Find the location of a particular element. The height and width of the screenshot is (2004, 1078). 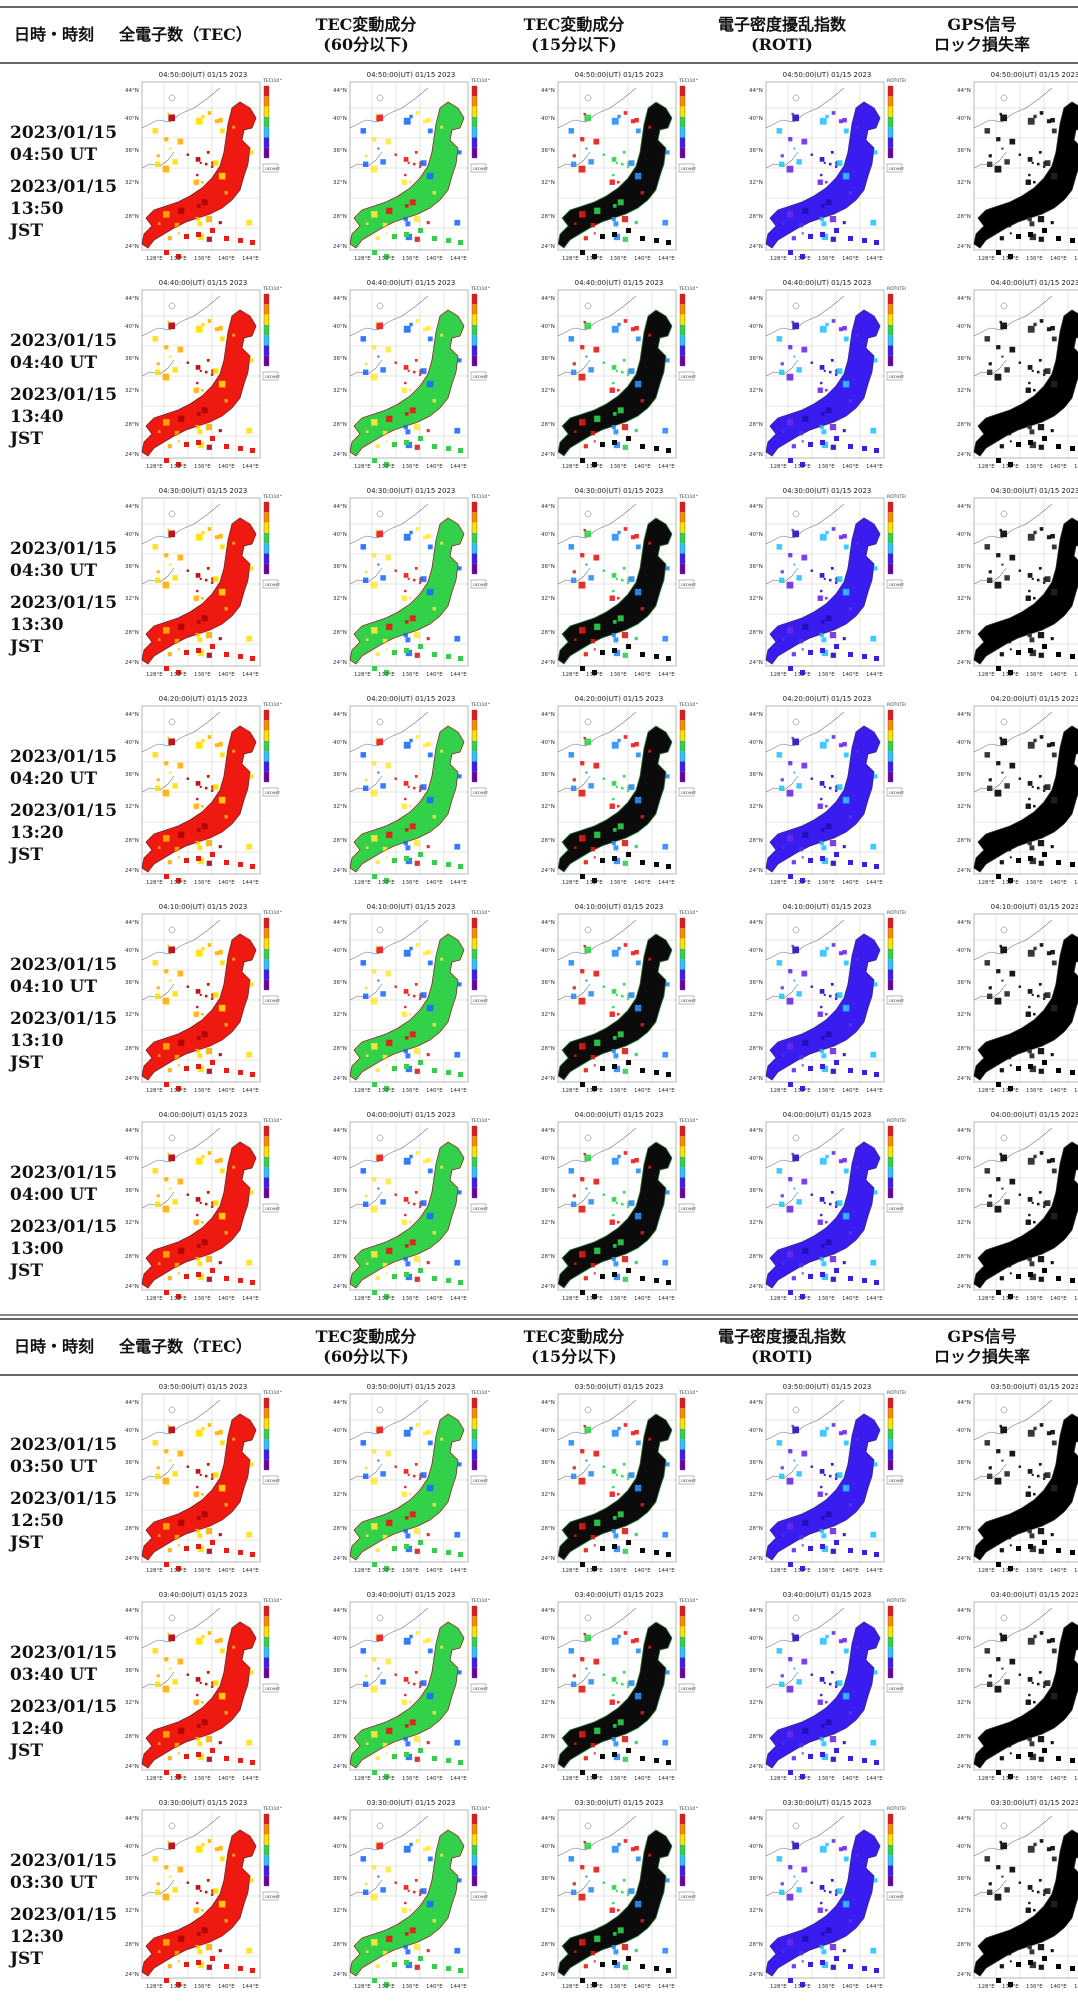

map-title: 04:40:00(UT) 01/15 2023 is located at coordinates (203, 283).